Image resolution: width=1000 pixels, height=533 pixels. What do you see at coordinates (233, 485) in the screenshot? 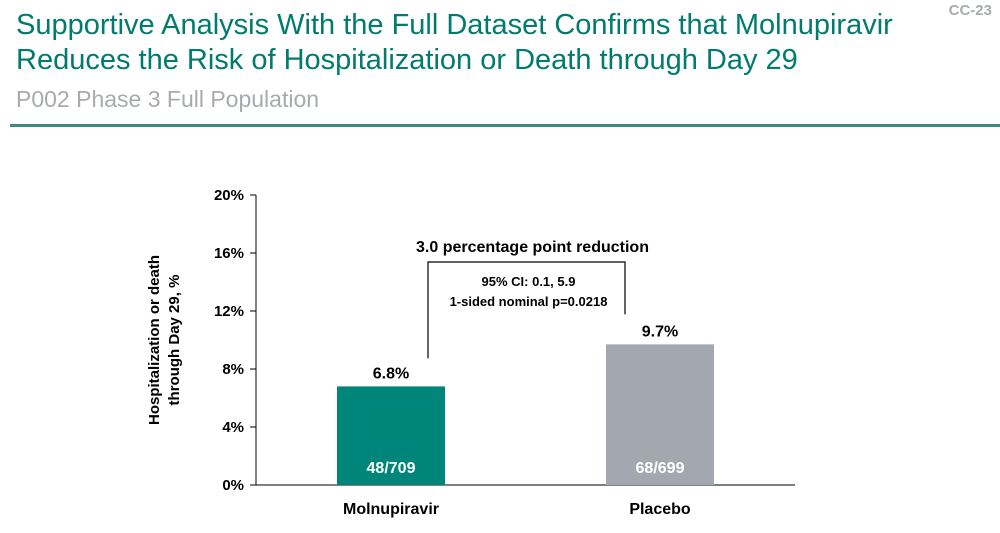
I see `y-tick-label: 0%` at bounding box center [233, 485].